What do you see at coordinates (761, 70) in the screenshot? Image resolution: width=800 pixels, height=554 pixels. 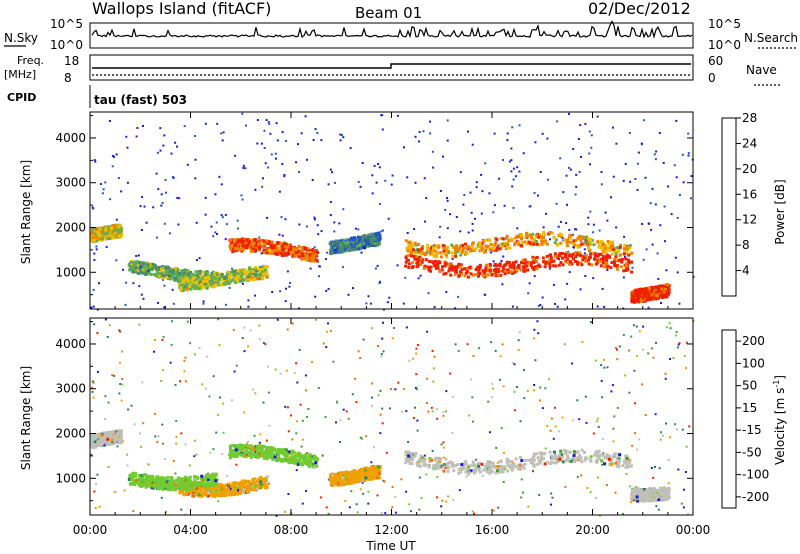 I see `nave-label: Nave` at bounding box center [761, 70].